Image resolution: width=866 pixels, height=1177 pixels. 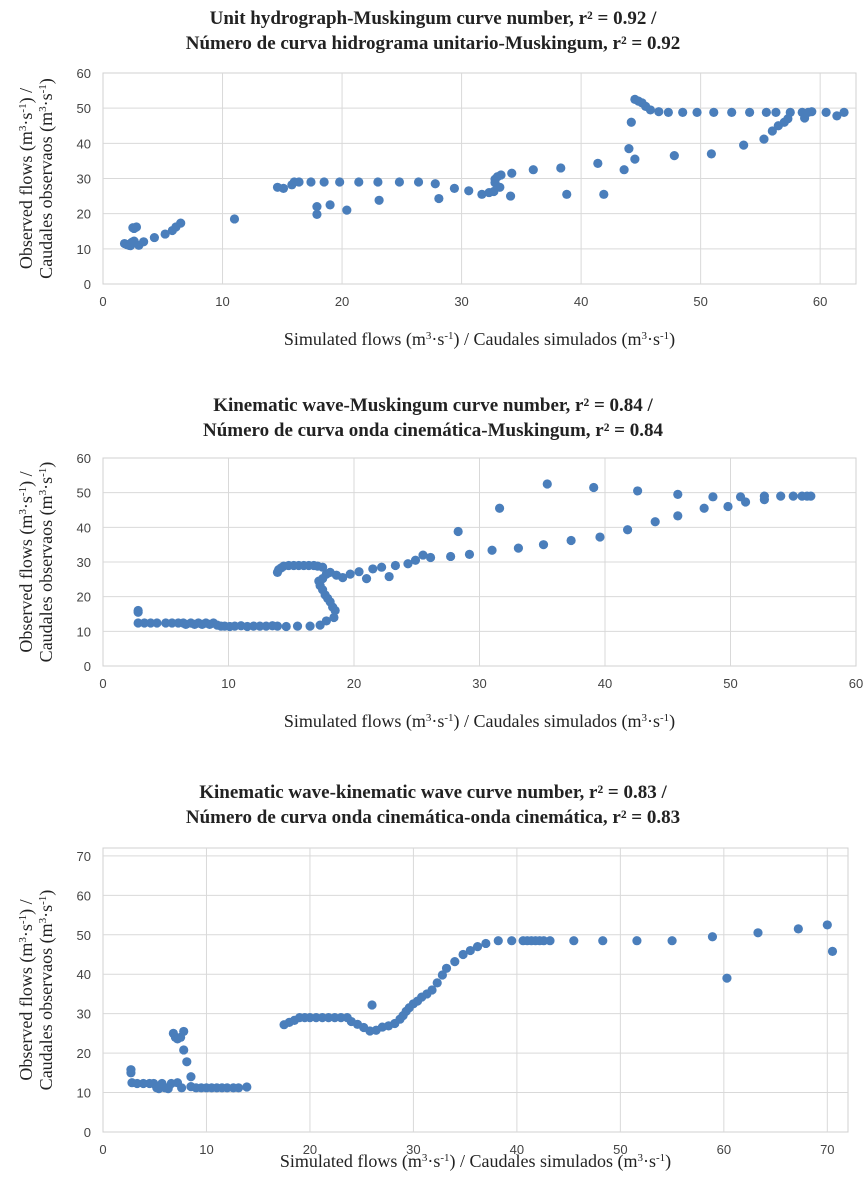 I want to click on x-tick-label: 40, so click(x=581, y=301).